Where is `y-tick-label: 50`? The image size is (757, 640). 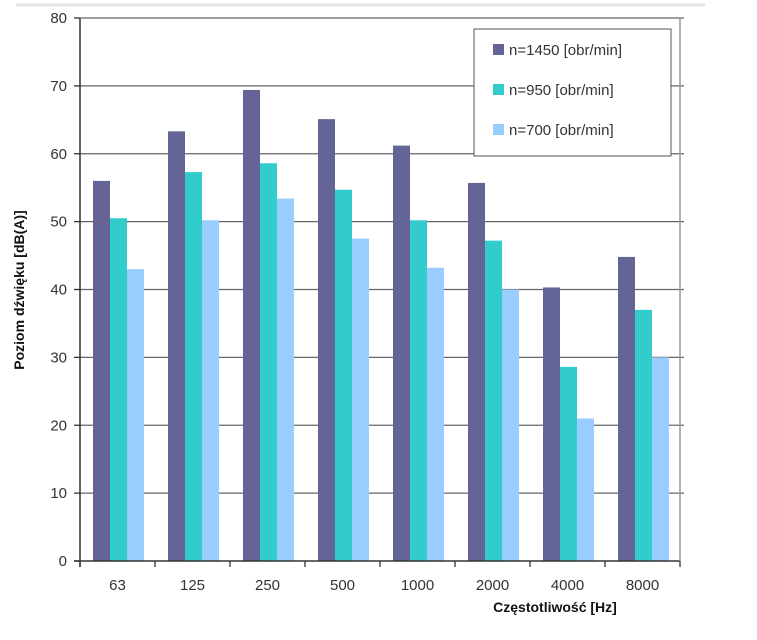 y-tick-label: 50 is located at coordinates (58, 222).